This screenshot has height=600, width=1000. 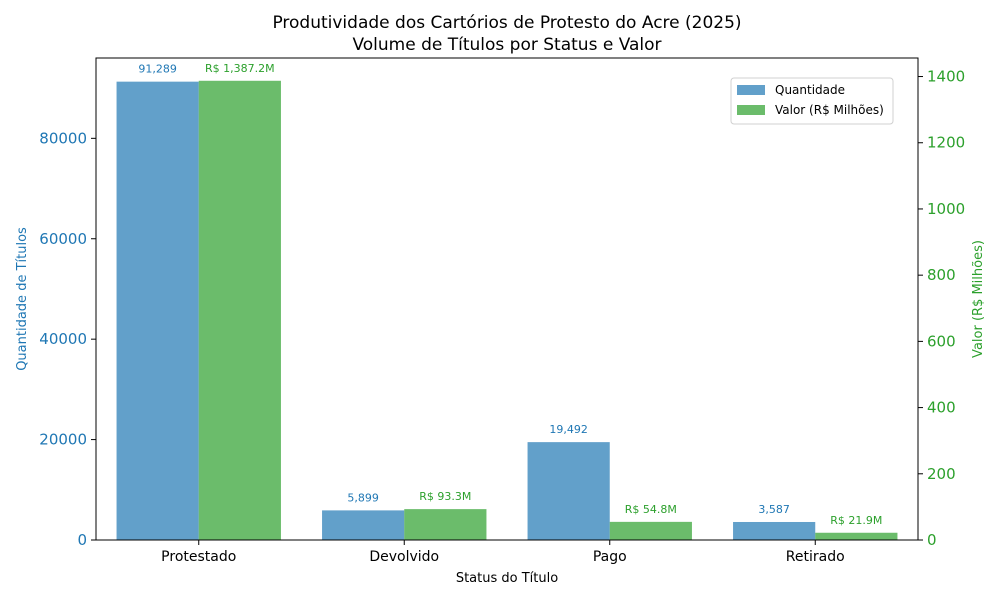 What do you see at coordinates (856, 520) in the screenshot?
I see `data-label-valor-retirado: R$ 21.9M` at bounding box center [856, 520].